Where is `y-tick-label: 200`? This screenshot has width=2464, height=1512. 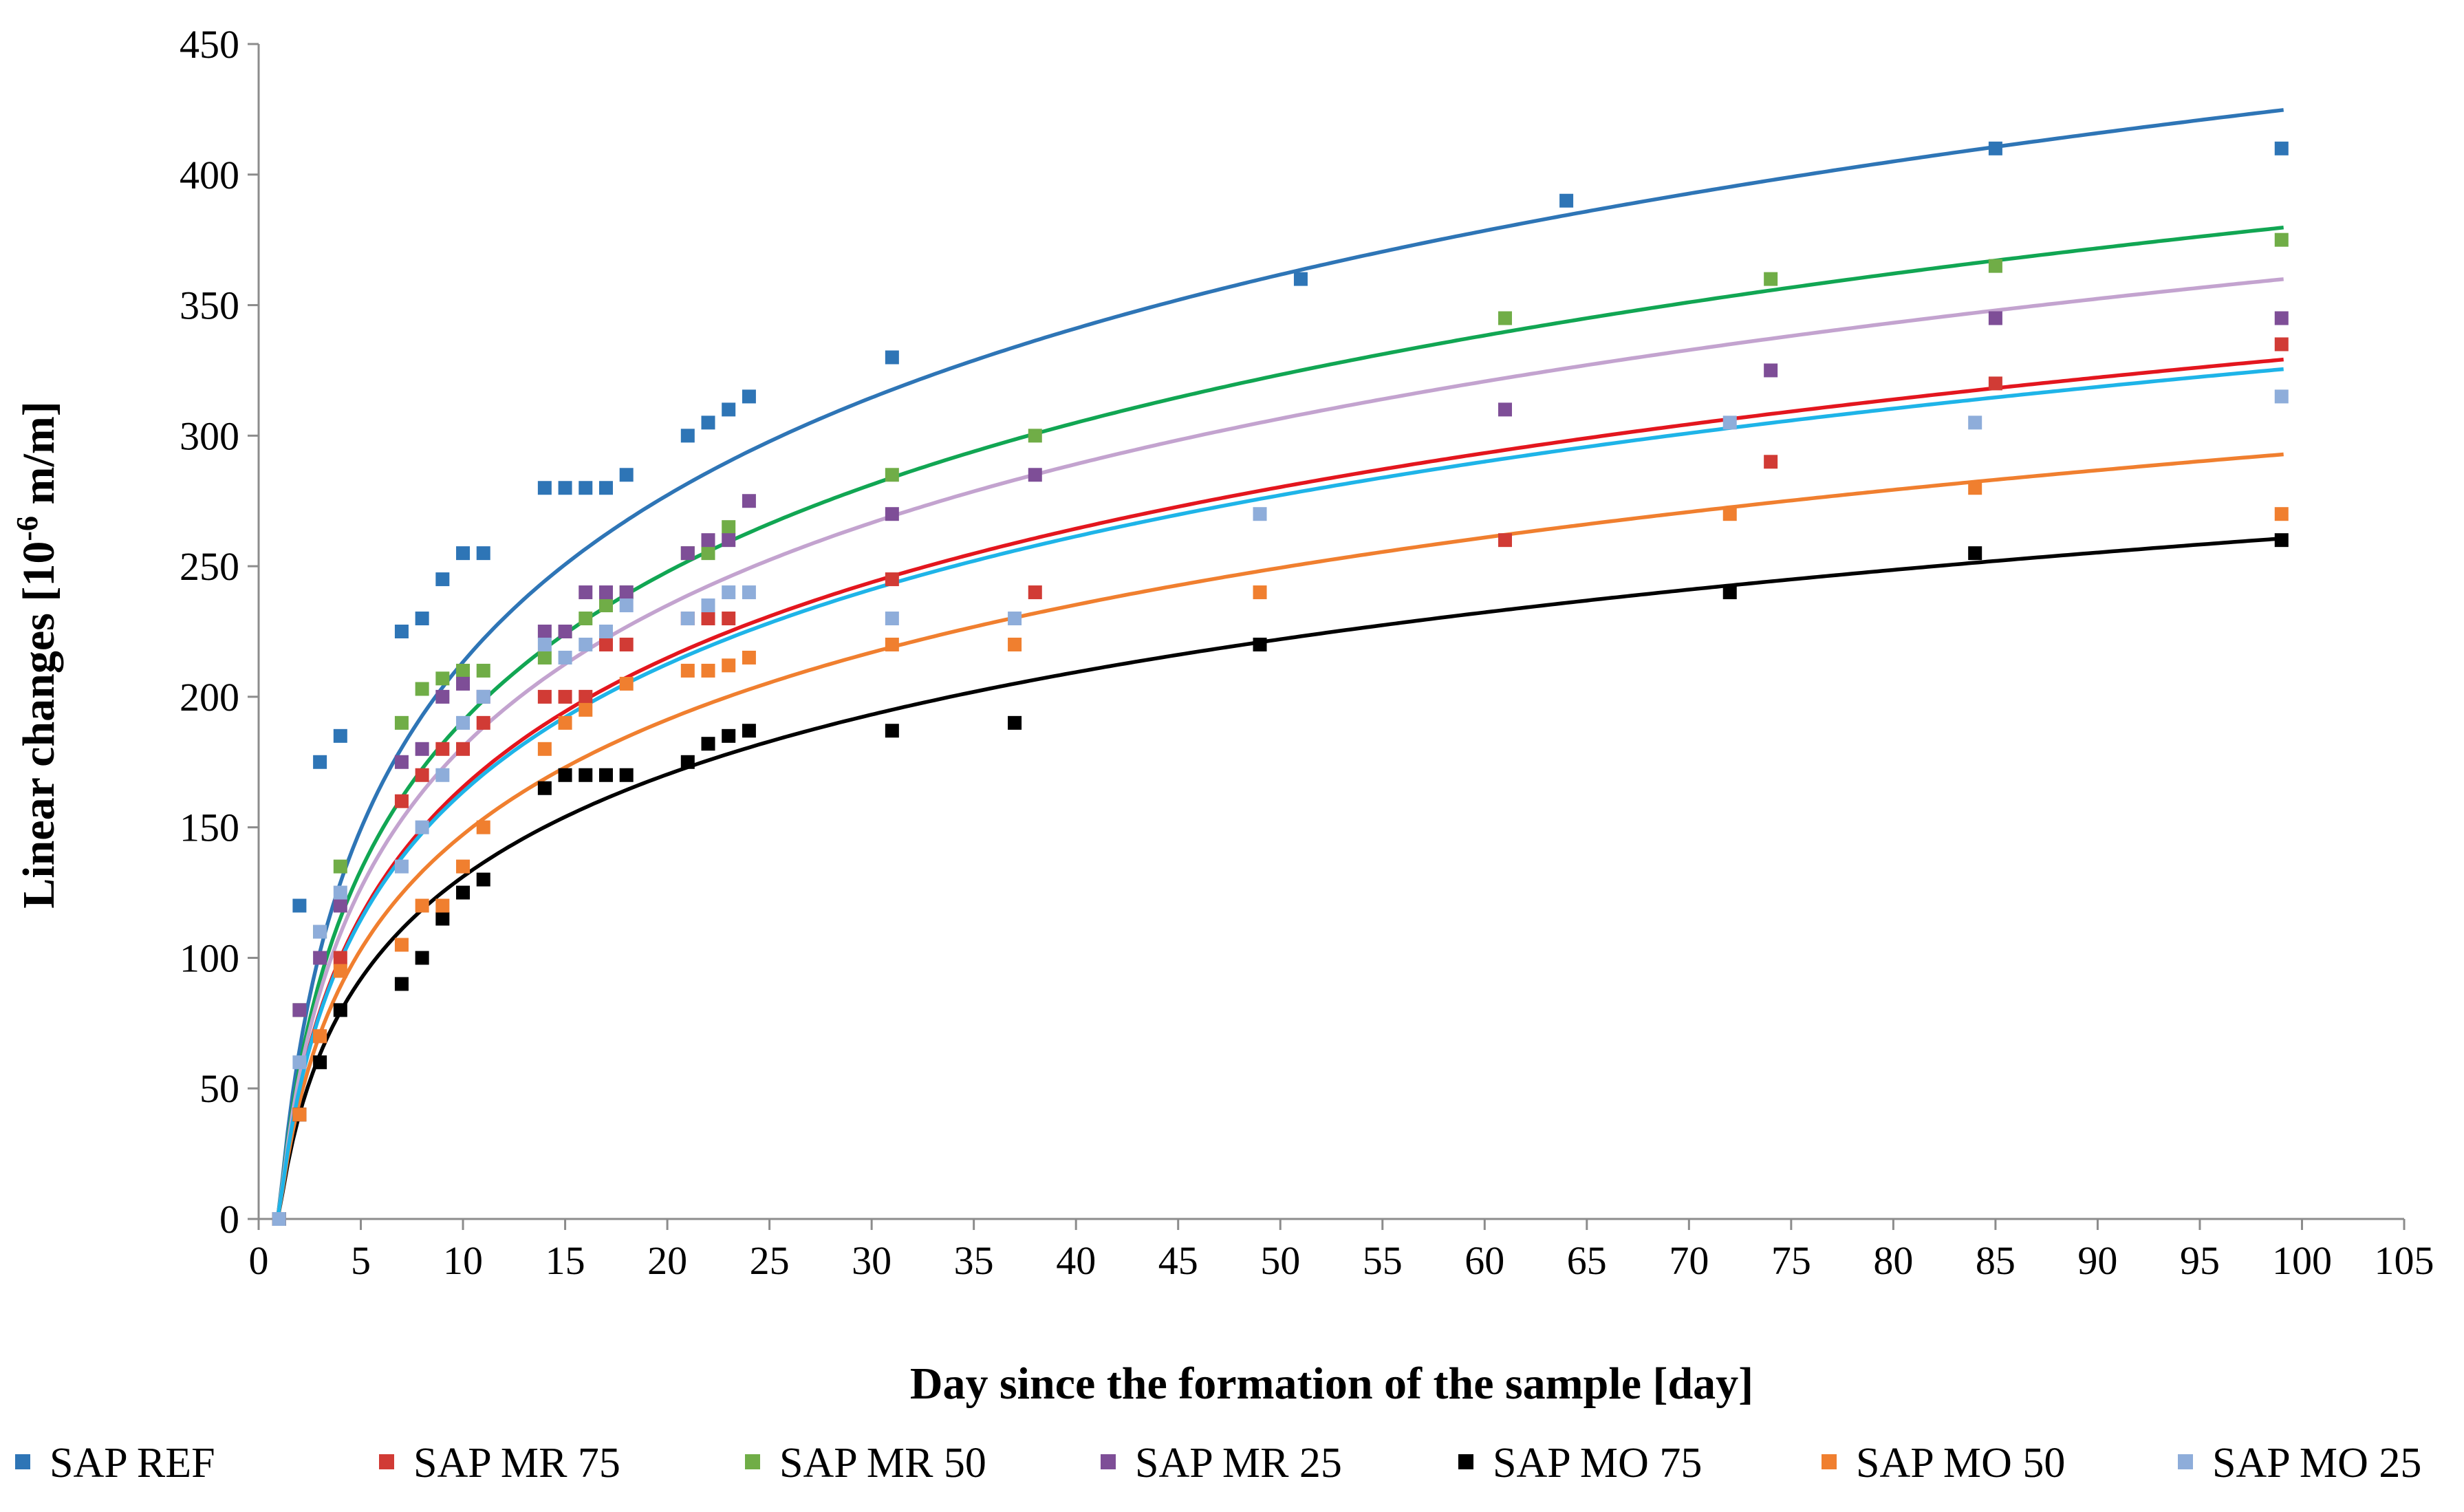 y-tick-label: 200 is located at coordinates (209, 697).